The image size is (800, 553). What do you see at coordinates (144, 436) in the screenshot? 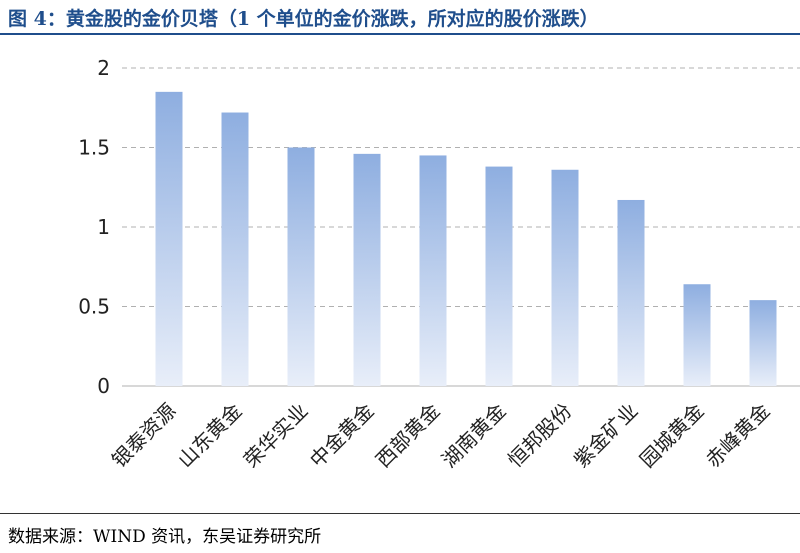
I see `x-category-label: 银泰资源` at bounding box center [144, 436].